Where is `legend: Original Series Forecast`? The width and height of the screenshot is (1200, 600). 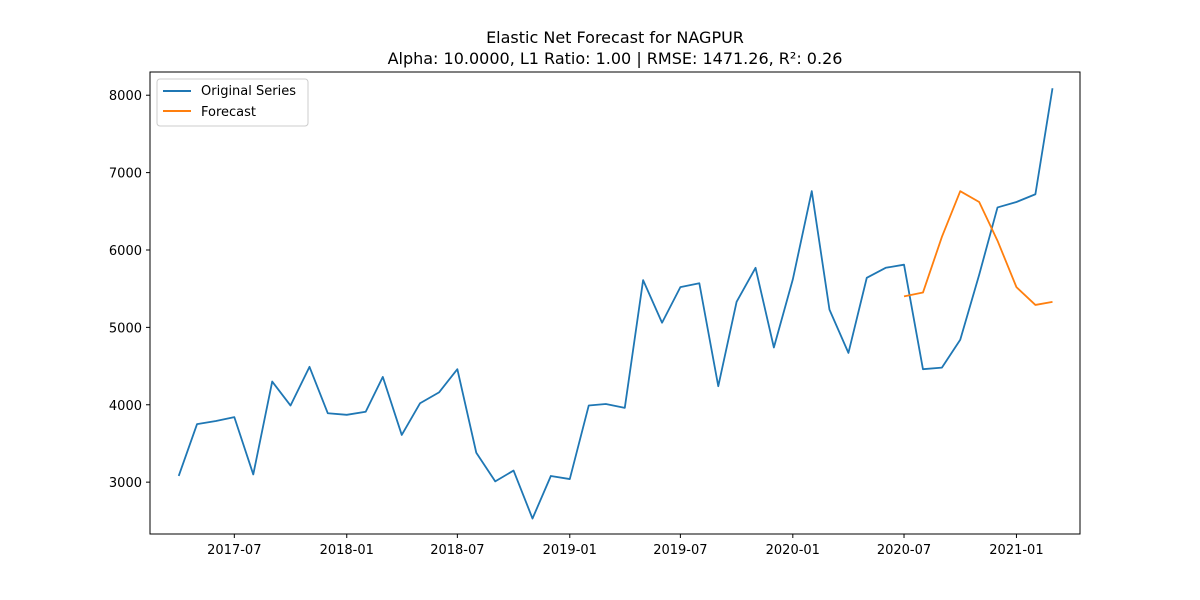
legend: Original Series Forecast is located at coordinates (232, 102).